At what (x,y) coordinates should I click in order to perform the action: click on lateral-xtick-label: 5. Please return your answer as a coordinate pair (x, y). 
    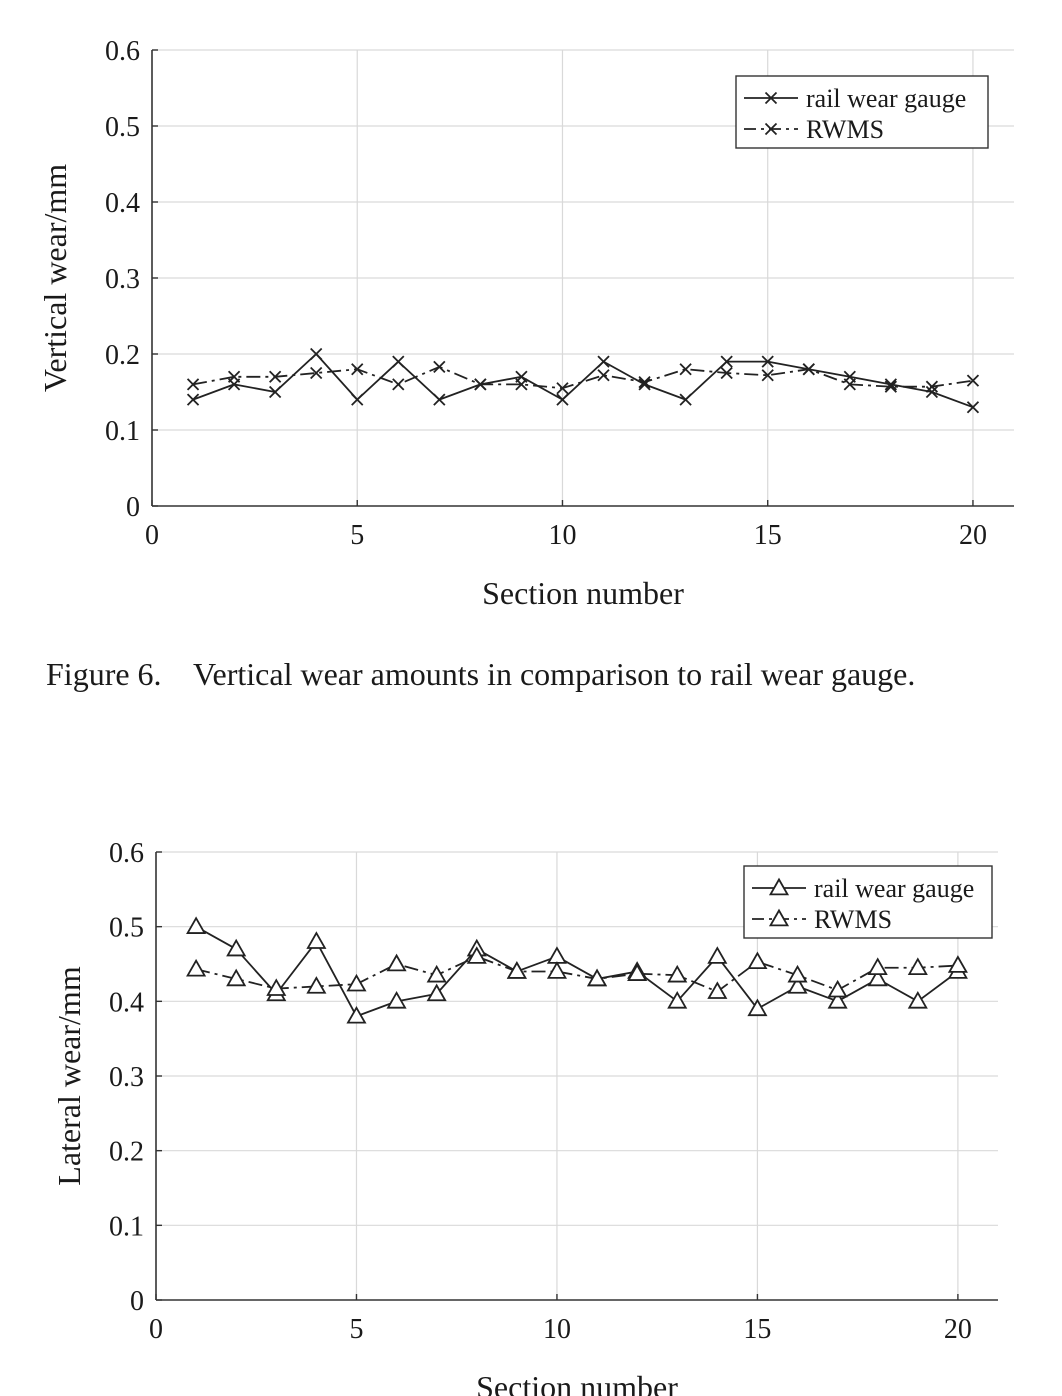
    Looking at the image, I should click on (356, 1329).